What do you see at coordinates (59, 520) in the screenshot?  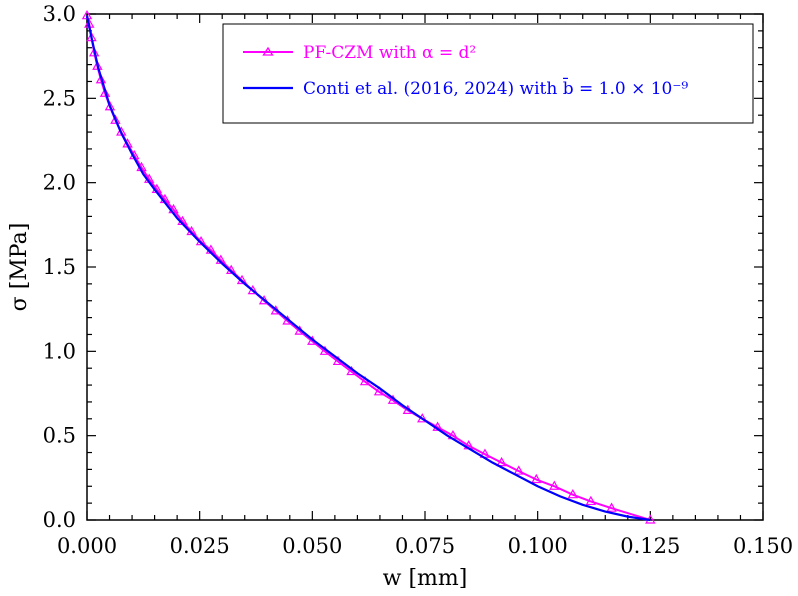 I see `y-tick-label: 0.0` at bounding box center [59, 520].